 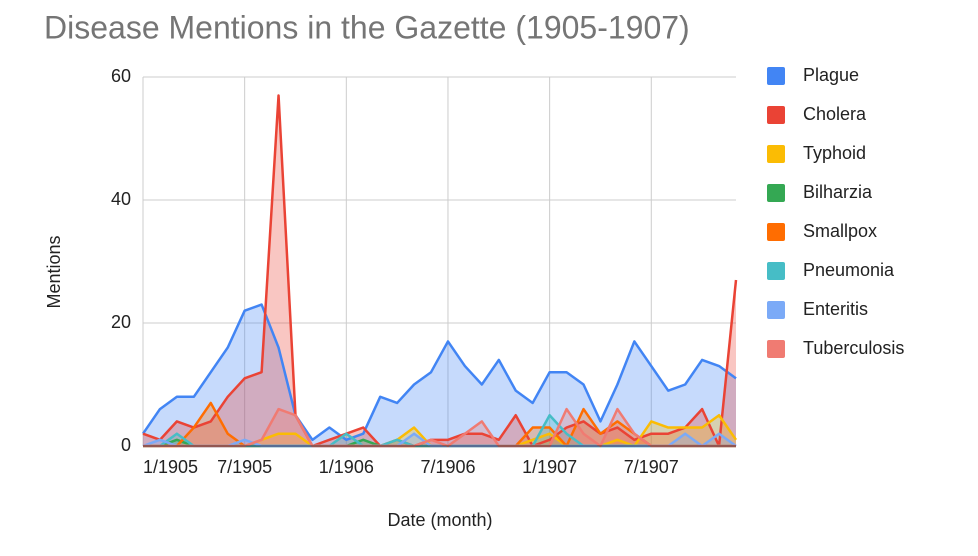 What do you see at coordinates (840, 231) in the screenshot?
I see `legend-label: Smallpox` at bounding box center [840, 231].